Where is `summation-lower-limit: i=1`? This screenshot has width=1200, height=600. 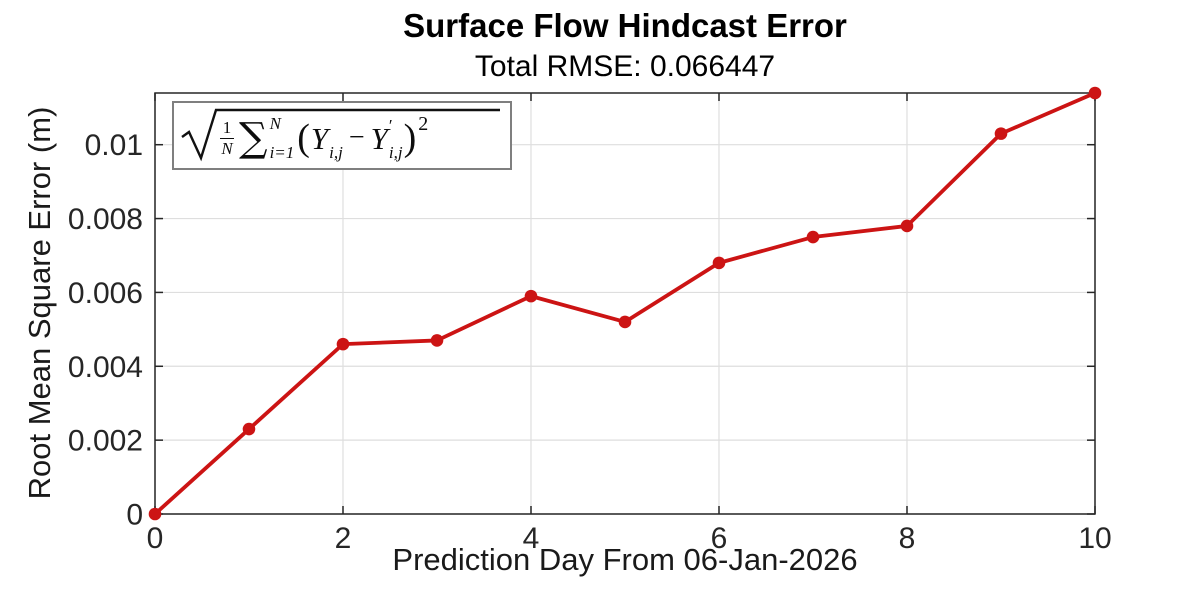 summation-lower-limit: i=1 is located at coordinates (282, 152).